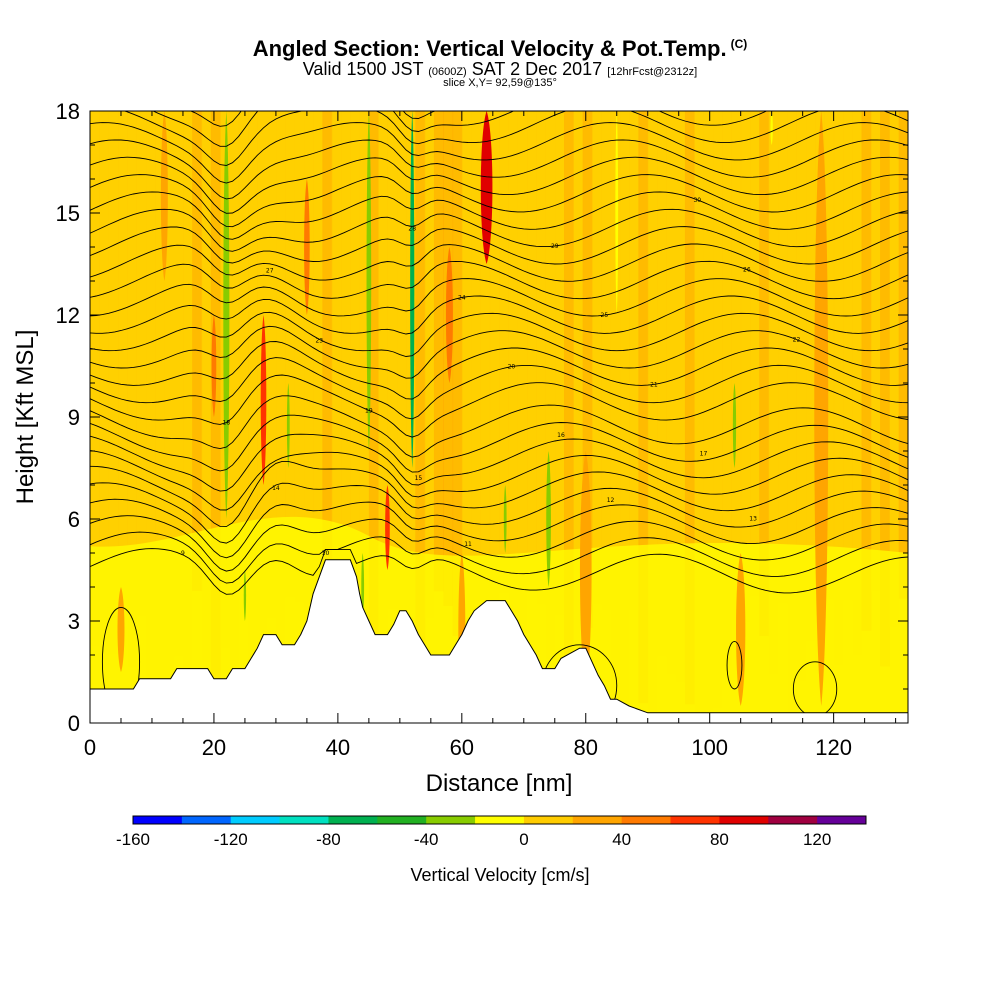 Image resolution: width=1000 pixels, height=1000 pixels. I want to click on contour-label: 10, so click(326, 553).